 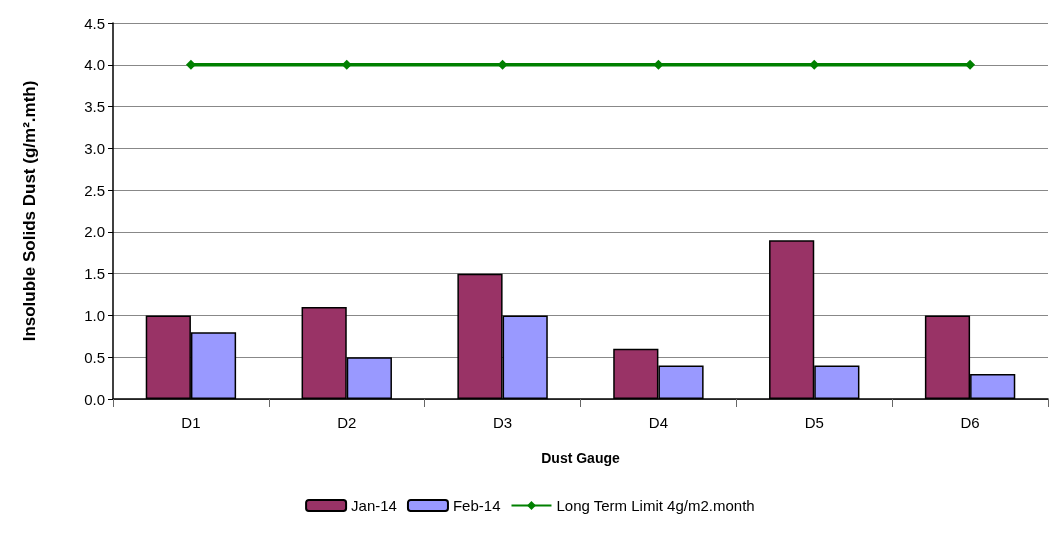 I want to click on legend-label: Feb-14, so click(x=476, y=505).